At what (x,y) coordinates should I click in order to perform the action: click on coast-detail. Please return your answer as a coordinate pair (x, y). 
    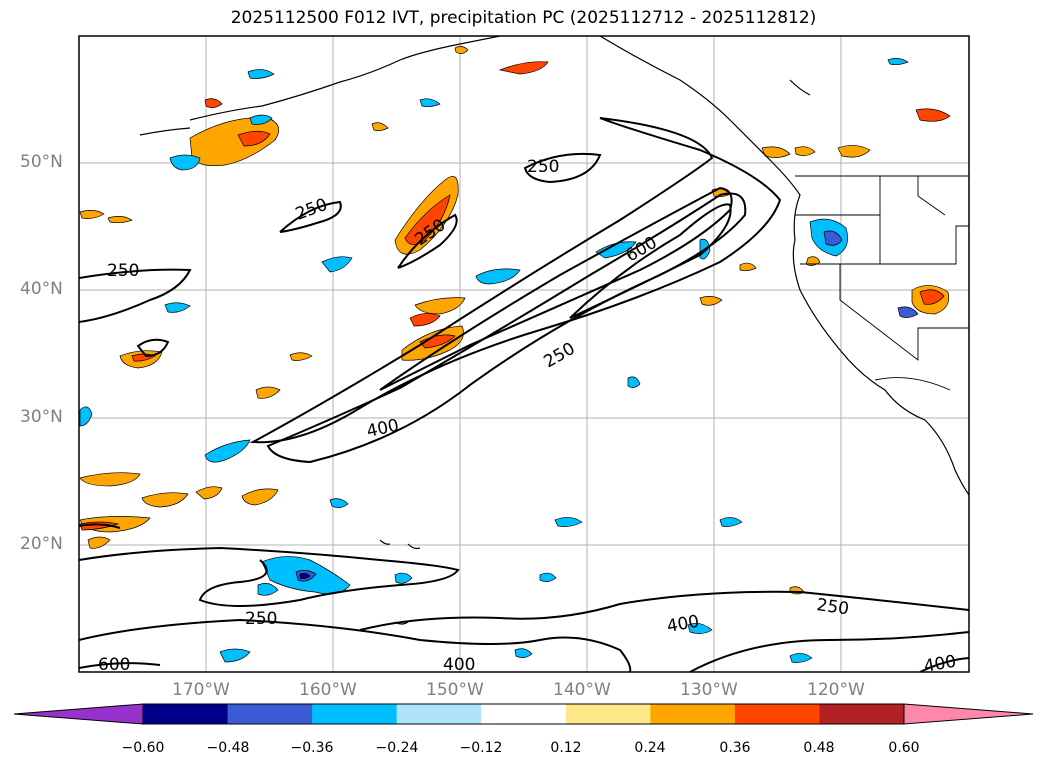
    Looking at the image, I should click on (800, 87).